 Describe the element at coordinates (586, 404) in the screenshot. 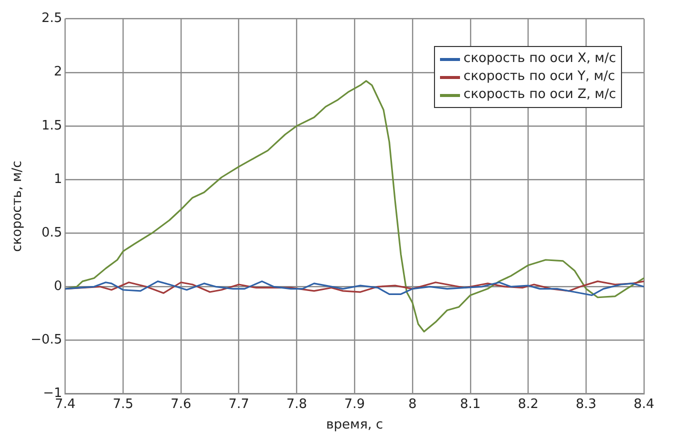

I see `x-tick-label: 8.3` at that location.